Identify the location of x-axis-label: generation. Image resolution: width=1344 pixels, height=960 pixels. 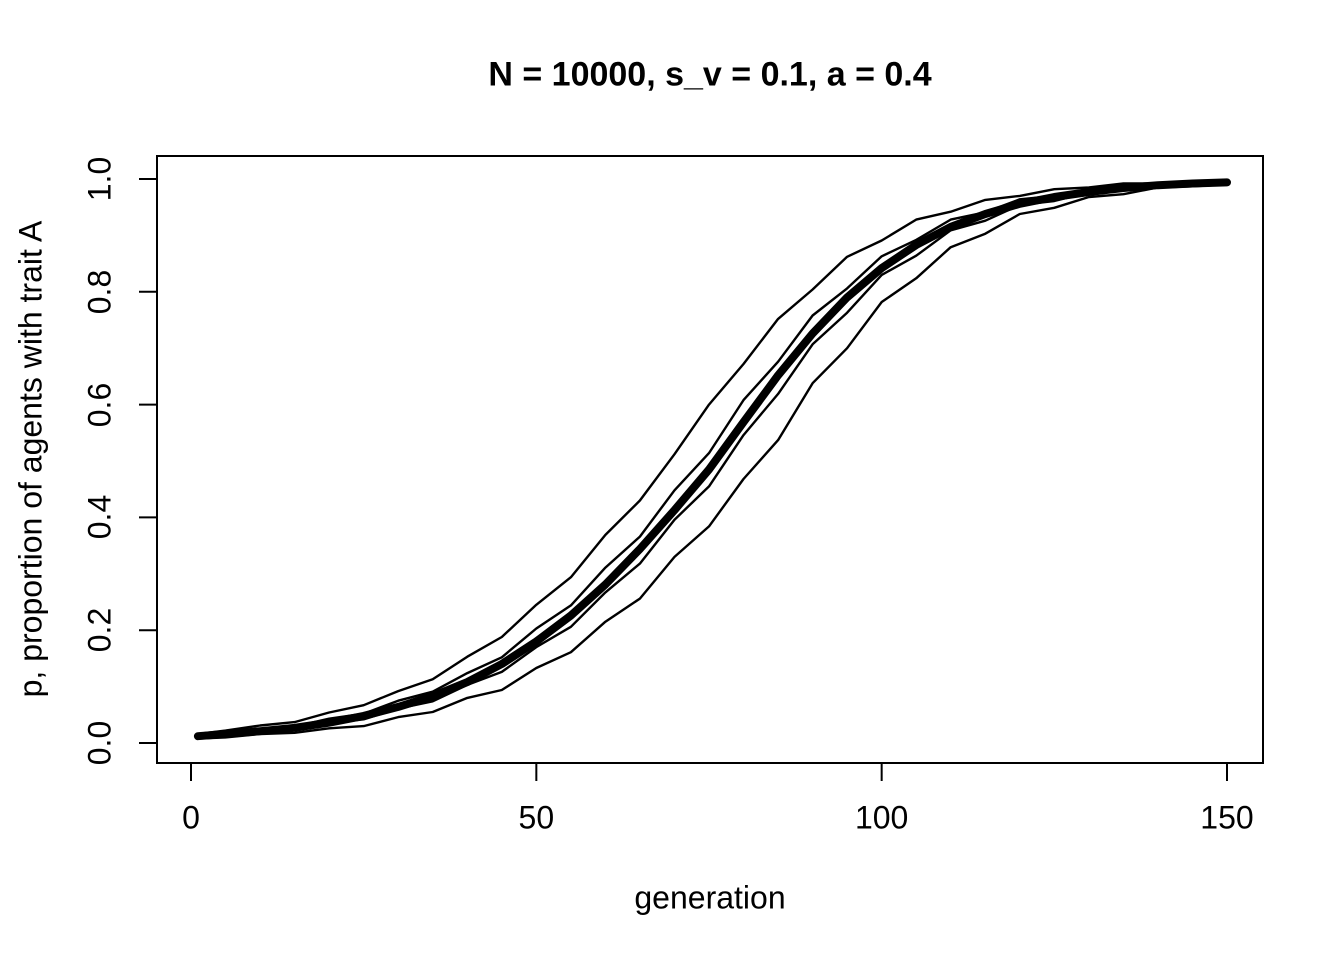
(710, 897).